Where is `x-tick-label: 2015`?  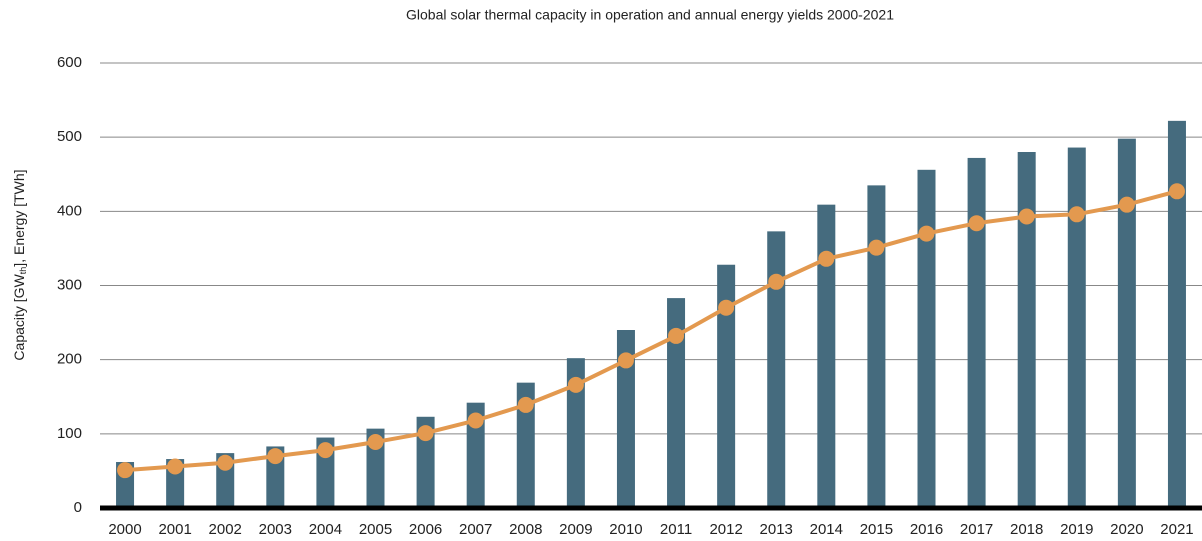
x-tick-label: 2015 is located at coordinates (876, 529).